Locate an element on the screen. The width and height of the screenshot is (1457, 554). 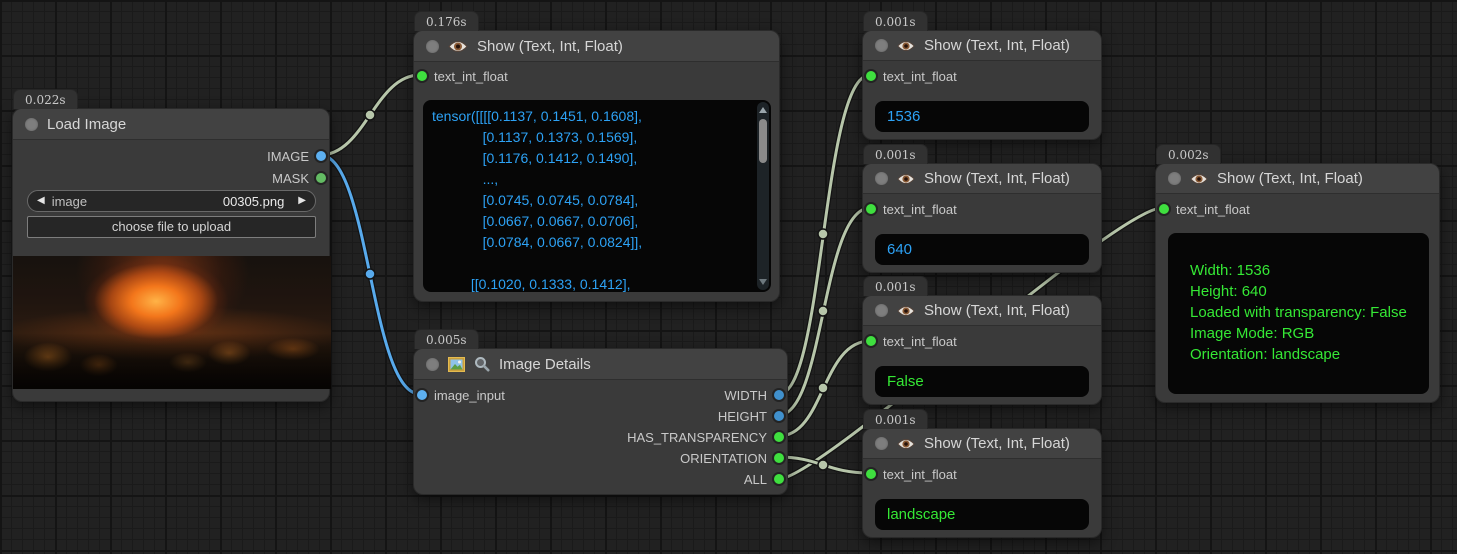
value-display: 640 is located at coordinates (982, 249).